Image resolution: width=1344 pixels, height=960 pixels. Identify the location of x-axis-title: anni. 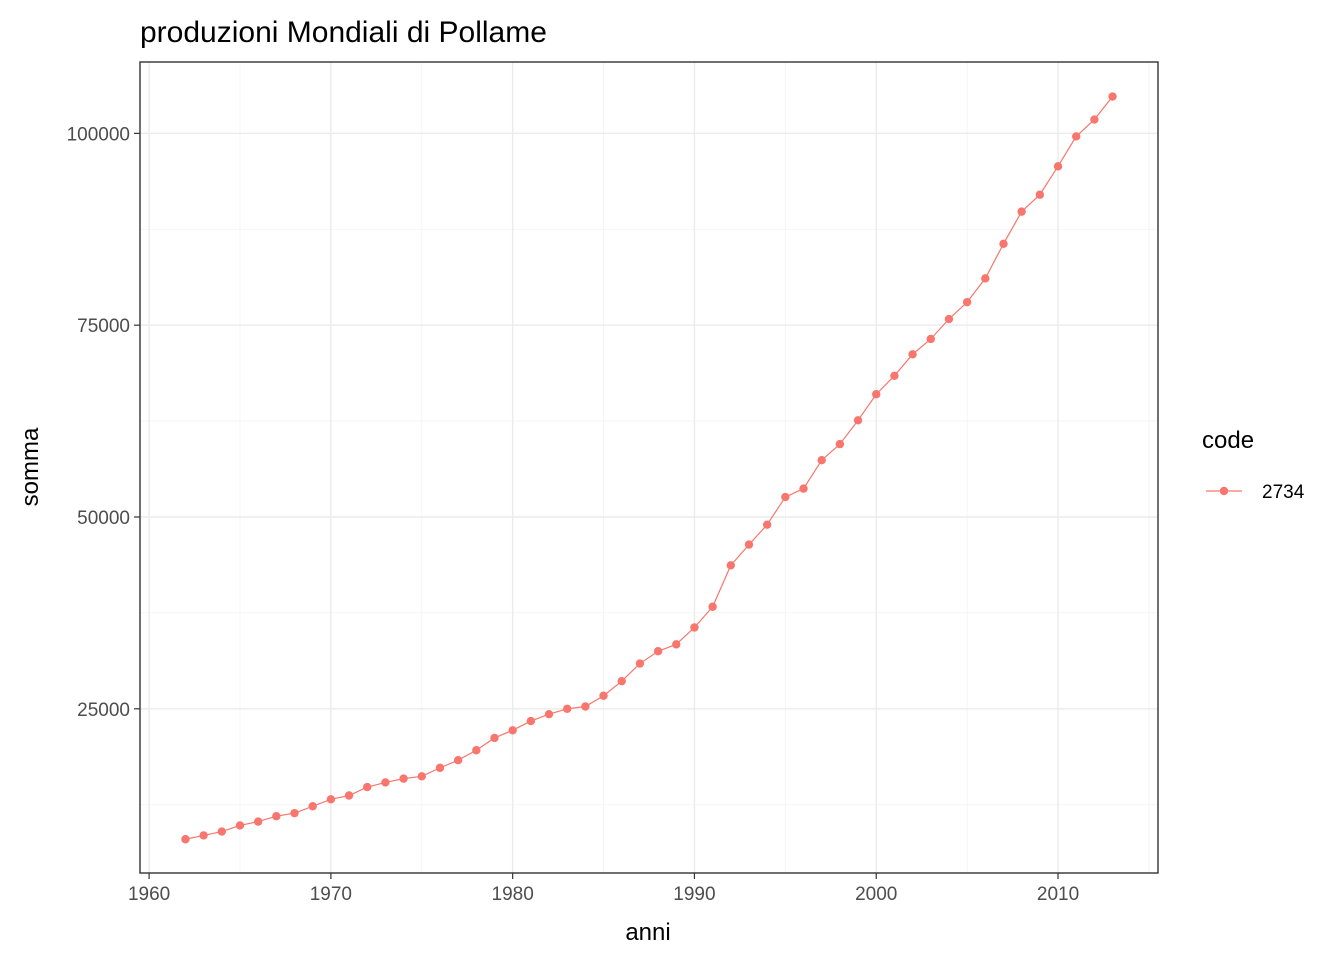
(647, 932).